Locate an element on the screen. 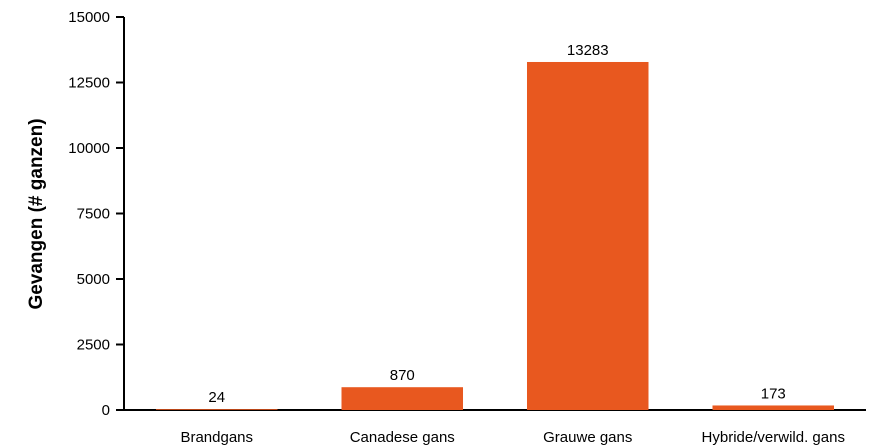  y-tick-label: 7500 is located at coordinates (93, 214).